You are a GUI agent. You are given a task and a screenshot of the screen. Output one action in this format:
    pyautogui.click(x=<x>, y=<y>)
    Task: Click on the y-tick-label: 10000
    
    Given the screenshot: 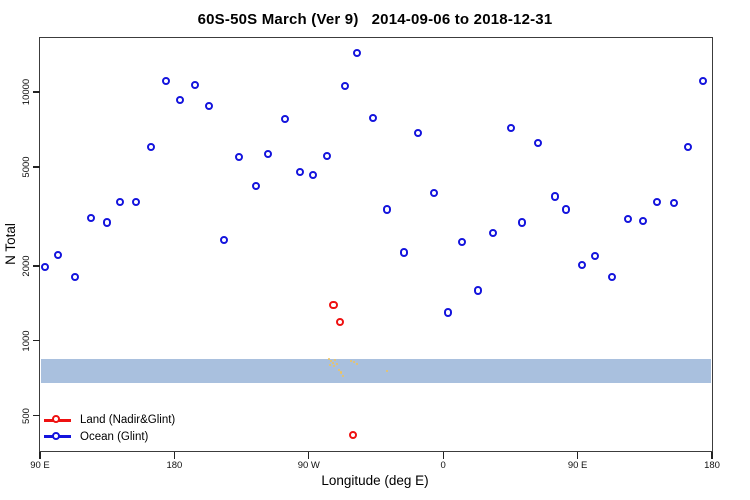 What is the action you would take?
    pyautogui.click(x=26, y=92)
    